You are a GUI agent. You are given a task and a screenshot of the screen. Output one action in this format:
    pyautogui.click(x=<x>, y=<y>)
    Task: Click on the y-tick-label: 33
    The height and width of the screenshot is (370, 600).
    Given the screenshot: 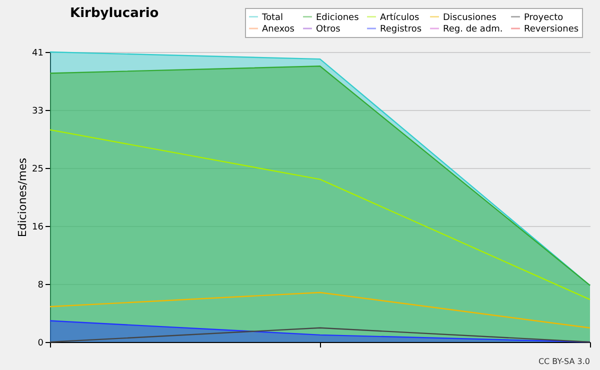 What is the action you would take?
    pyautogui.click(x=38, y=111)
    